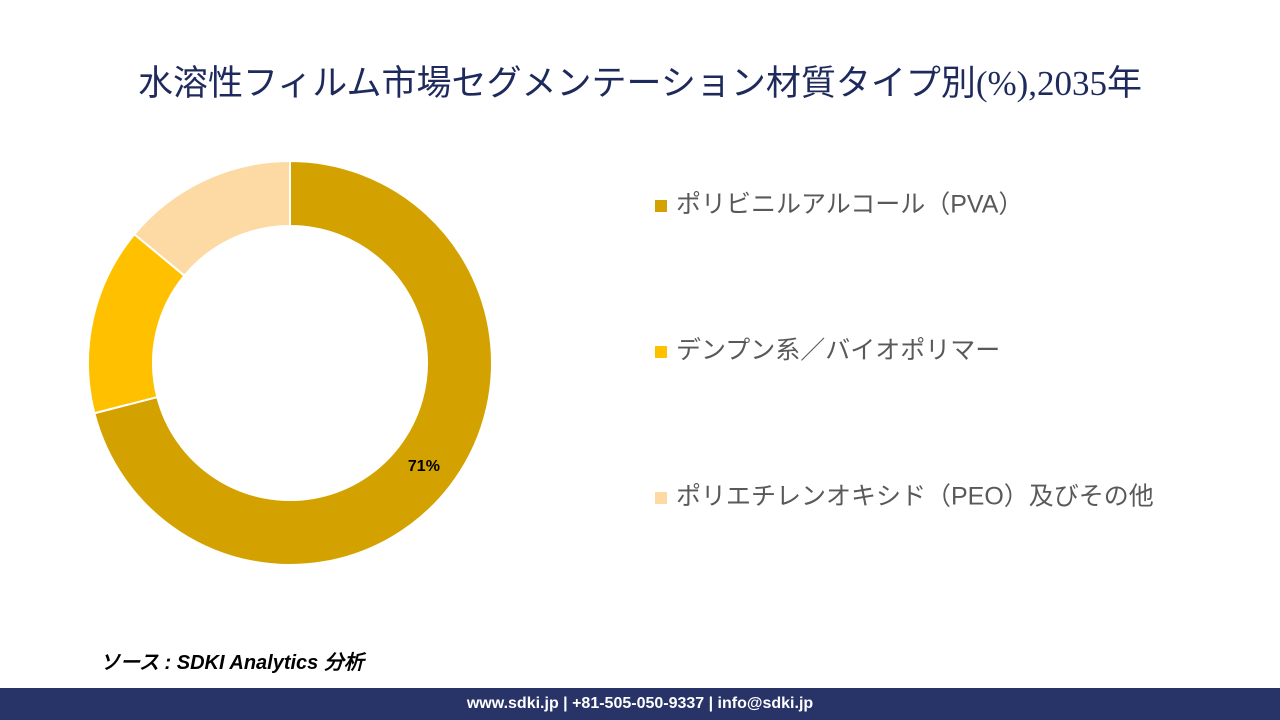 The image size is (1280, 720). I want to click on source-note: ソース : SDKI Analytics 分析, so click(232, 663).